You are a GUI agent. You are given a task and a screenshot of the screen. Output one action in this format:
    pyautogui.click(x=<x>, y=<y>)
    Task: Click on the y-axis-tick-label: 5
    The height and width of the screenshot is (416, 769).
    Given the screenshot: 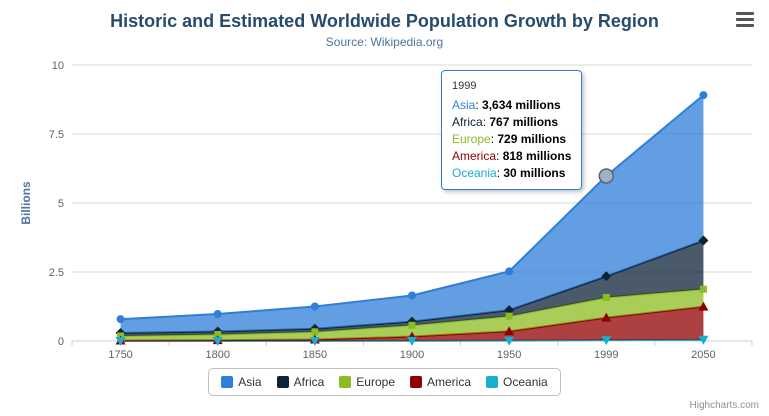 What is the action you would take?
    pyautogui.click(x=61, y=204)
    